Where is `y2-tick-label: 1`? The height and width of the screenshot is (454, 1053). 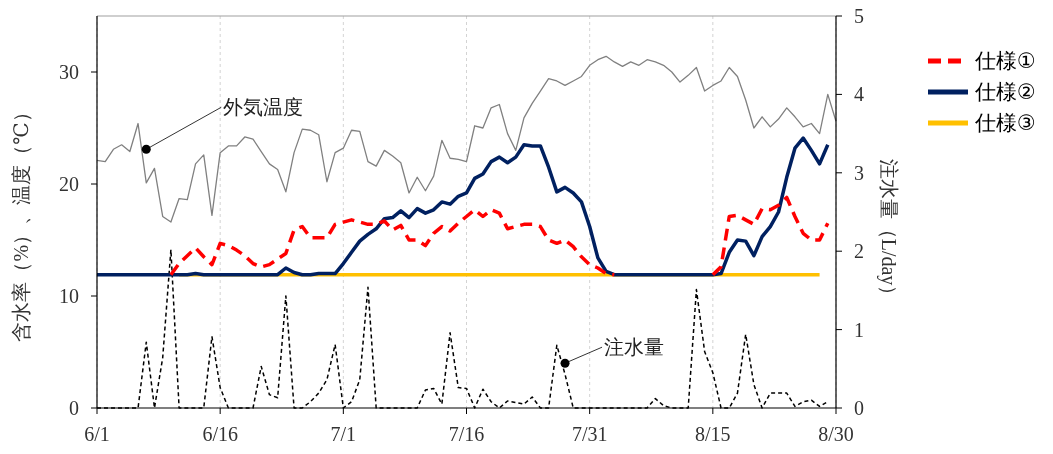
y2-tick-label: 1 is located at coordinates (859, 329).